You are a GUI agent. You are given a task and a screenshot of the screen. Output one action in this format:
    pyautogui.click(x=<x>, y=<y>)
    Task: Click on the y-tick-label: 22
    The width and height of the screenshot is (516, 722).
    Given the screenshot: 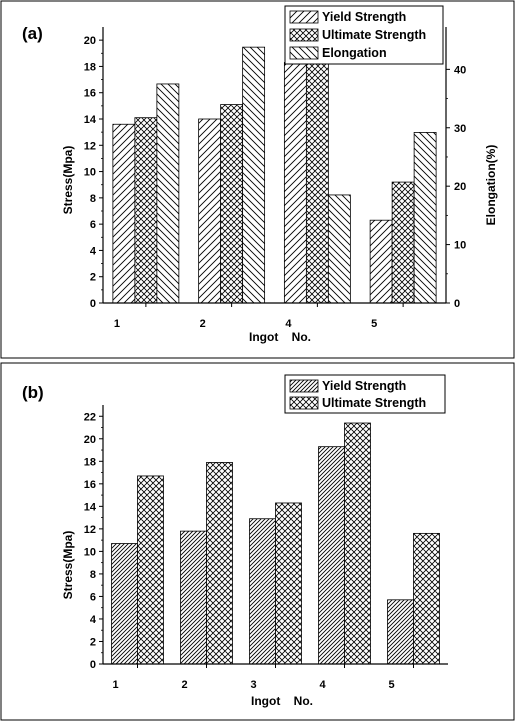 What is the action you would take?
    pyautogui.click(x=90, y=417)
    